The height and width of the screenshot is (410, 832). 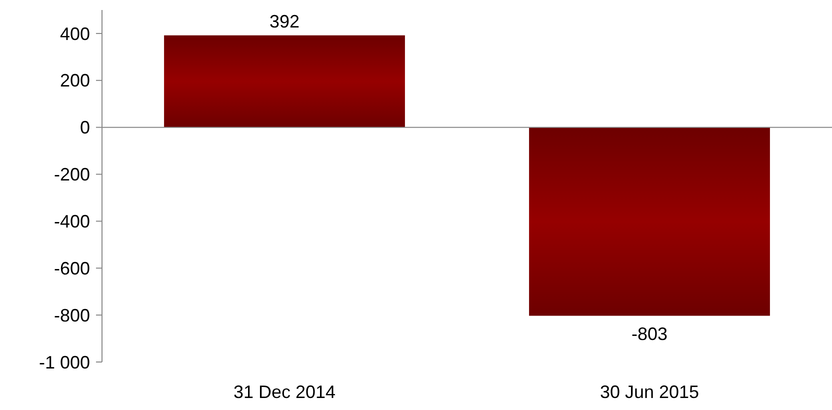 What do you see at coordinates (284, 21) in the screenshot?
I see `data-label: 392` at bounding box center [284, 21].